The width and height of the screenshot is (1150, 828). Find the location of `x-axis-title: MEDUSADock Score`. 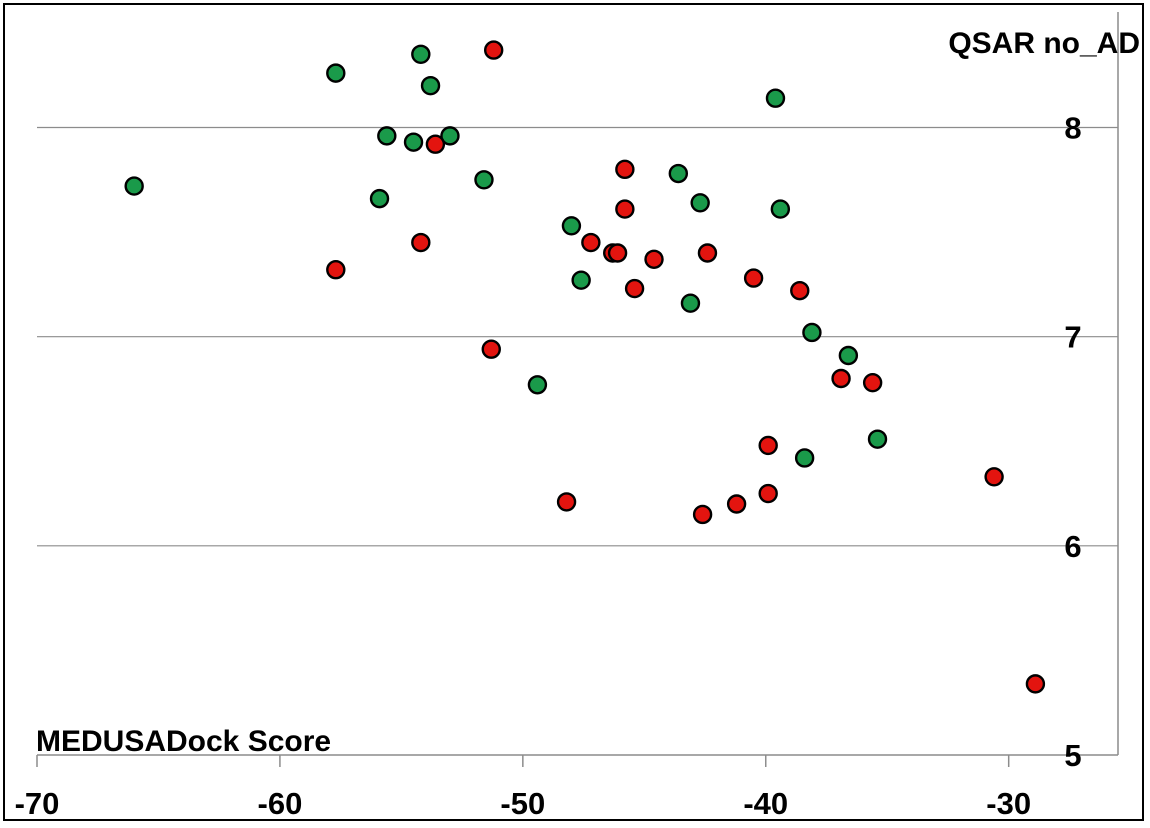

x-axis-title: MEDUSADock Score is located at coordinates (183, 741).